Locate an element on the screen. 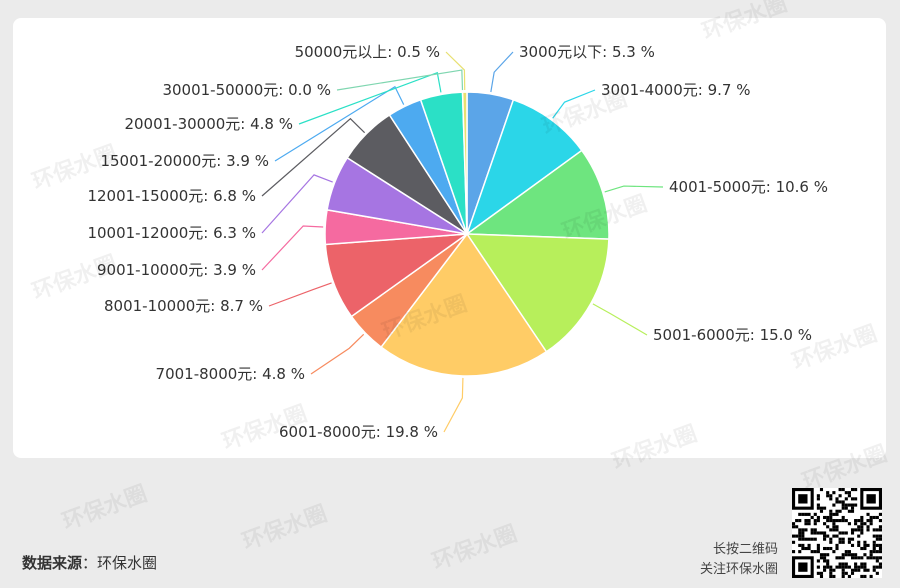 This screenshot has height=588, width=900. slice-label: 6001-8000元: 19.8 % is located at coordinates (358, 432).